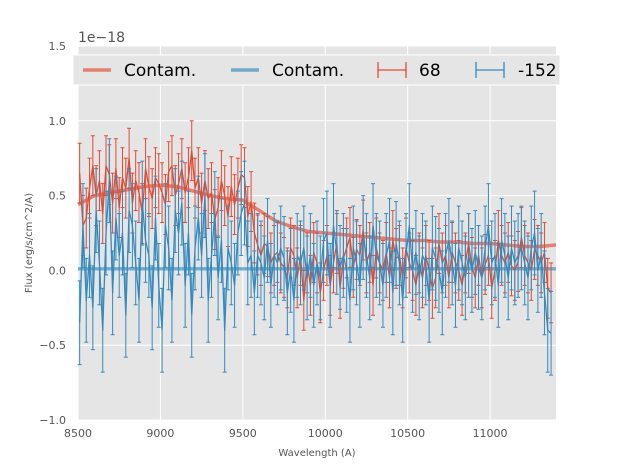 This screenshot has width=617, height=467. What do you see at coordinates (537, 71) in the screenshot?
I see `legend-label: -152` at bounding box center [537, 71].